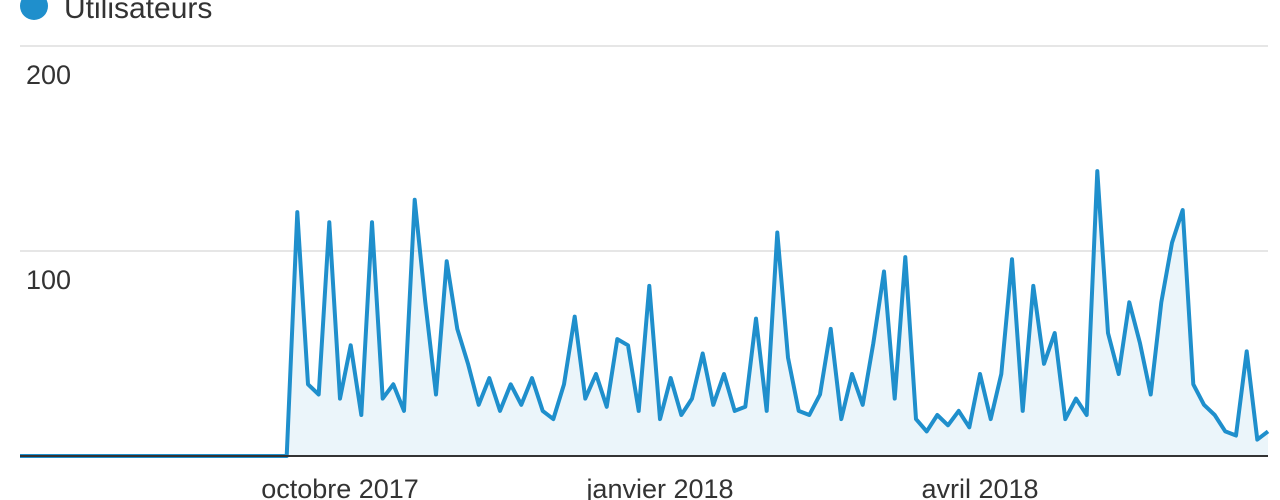 This screenshot has height=500, width=1280. What do you see at coordinates (138, 12) in the screenshot?
I see `legend-label: Utilisateurs` at bounding box center [138, 12].